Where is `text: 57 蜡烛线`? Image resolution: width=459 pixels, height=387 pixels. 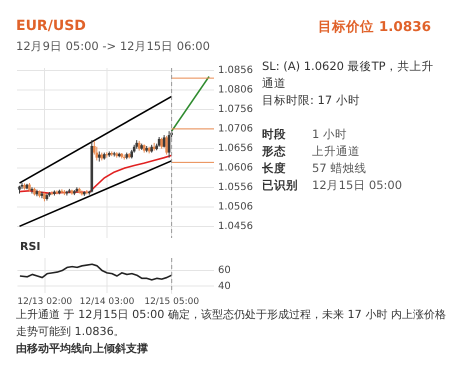 text: 57 蜡烛线 is located at coordinates (339, 168).